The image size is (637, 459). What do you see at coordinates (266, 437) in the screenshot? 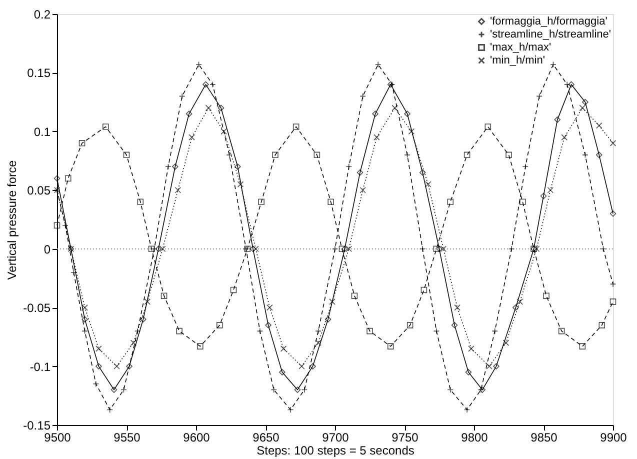
I see `x-tick-label: 9650` at bounding box center [266, 437].